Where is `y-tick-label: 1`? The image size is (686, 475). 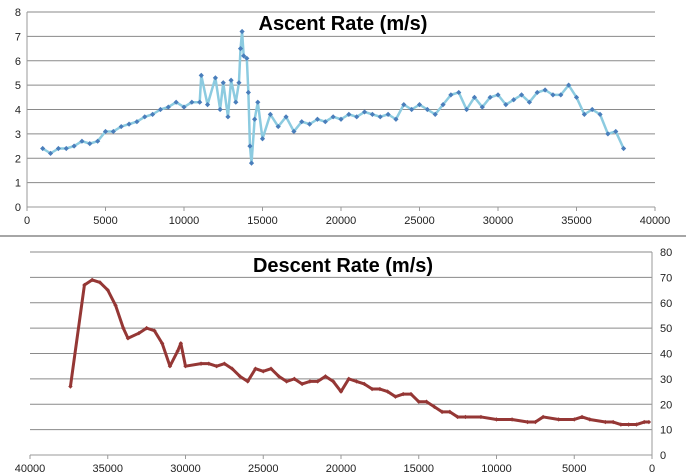 y-tick-label: 1 is located at coordinates (18, 184).